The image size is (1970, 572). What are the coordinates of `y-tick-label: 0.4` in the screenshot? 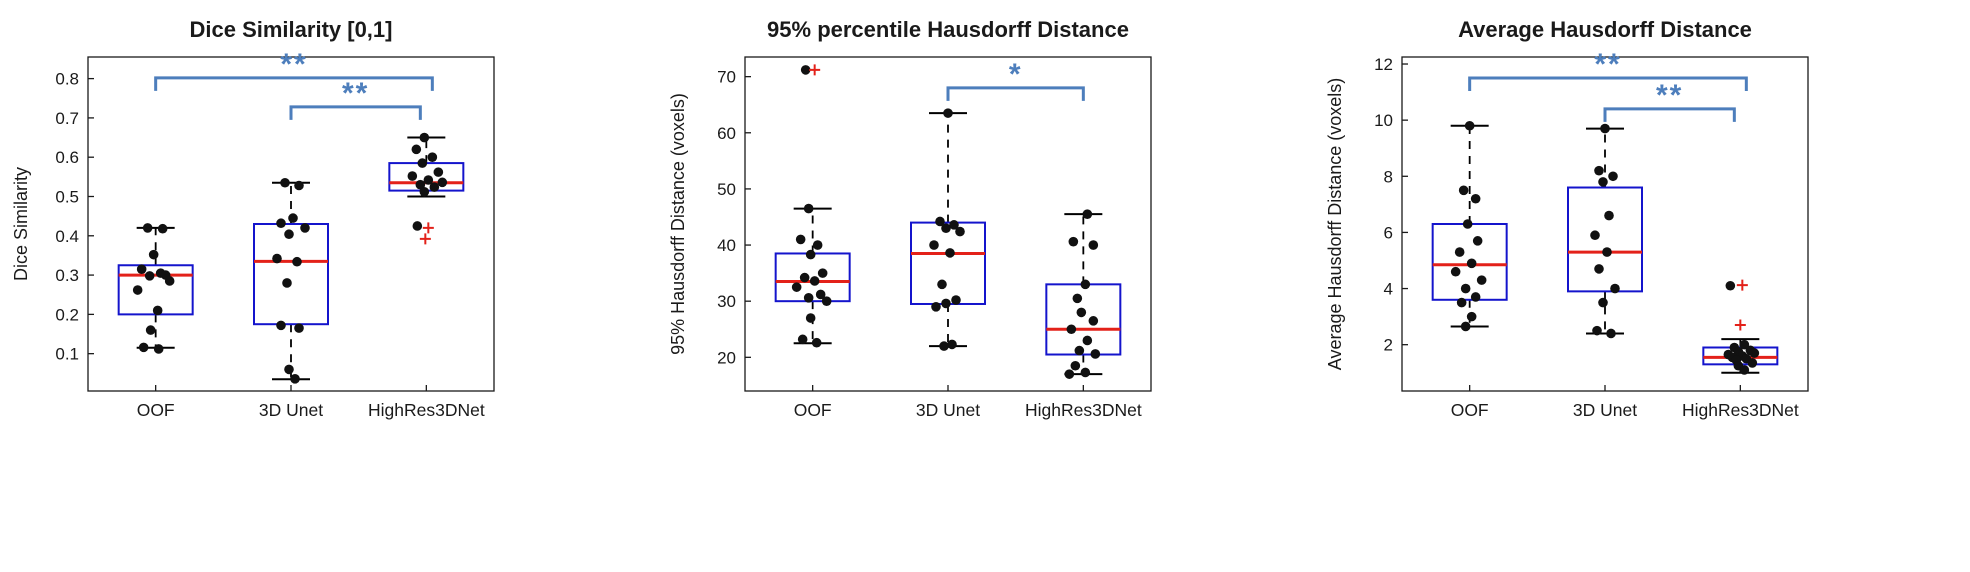 It's located at (67, 236).